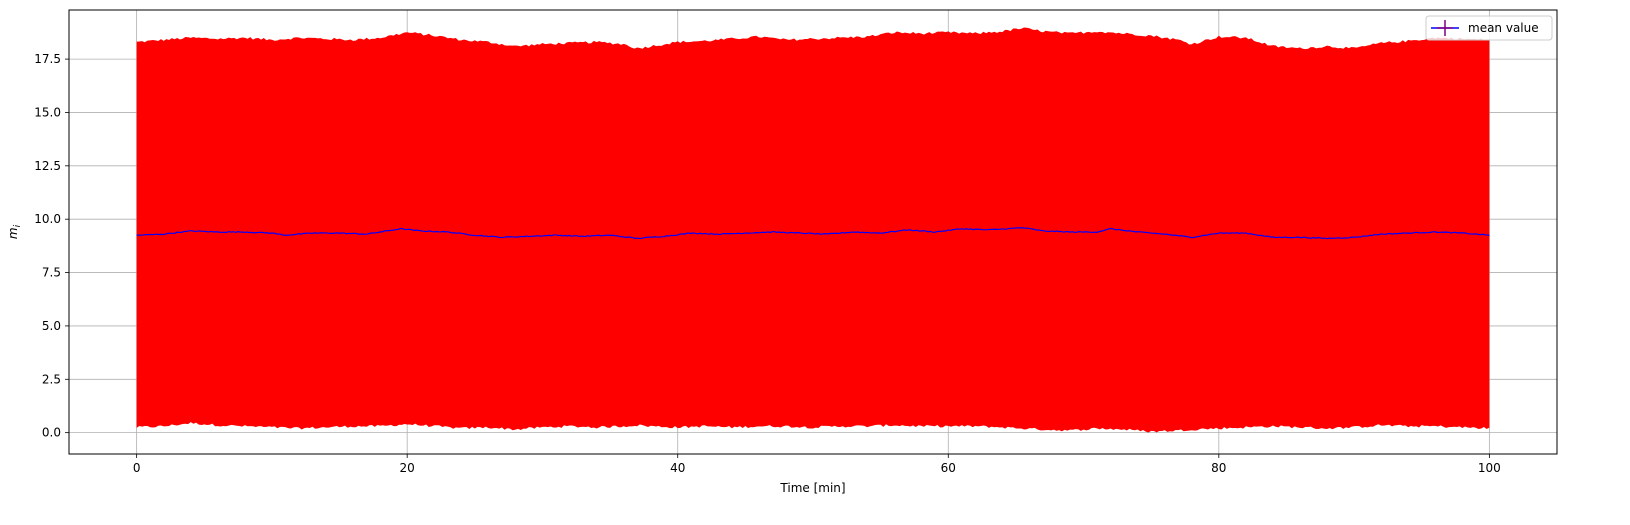 This screenshot has height=525, width=1630. I want to click on x-axis-label: Time [min], so click(812, 488).